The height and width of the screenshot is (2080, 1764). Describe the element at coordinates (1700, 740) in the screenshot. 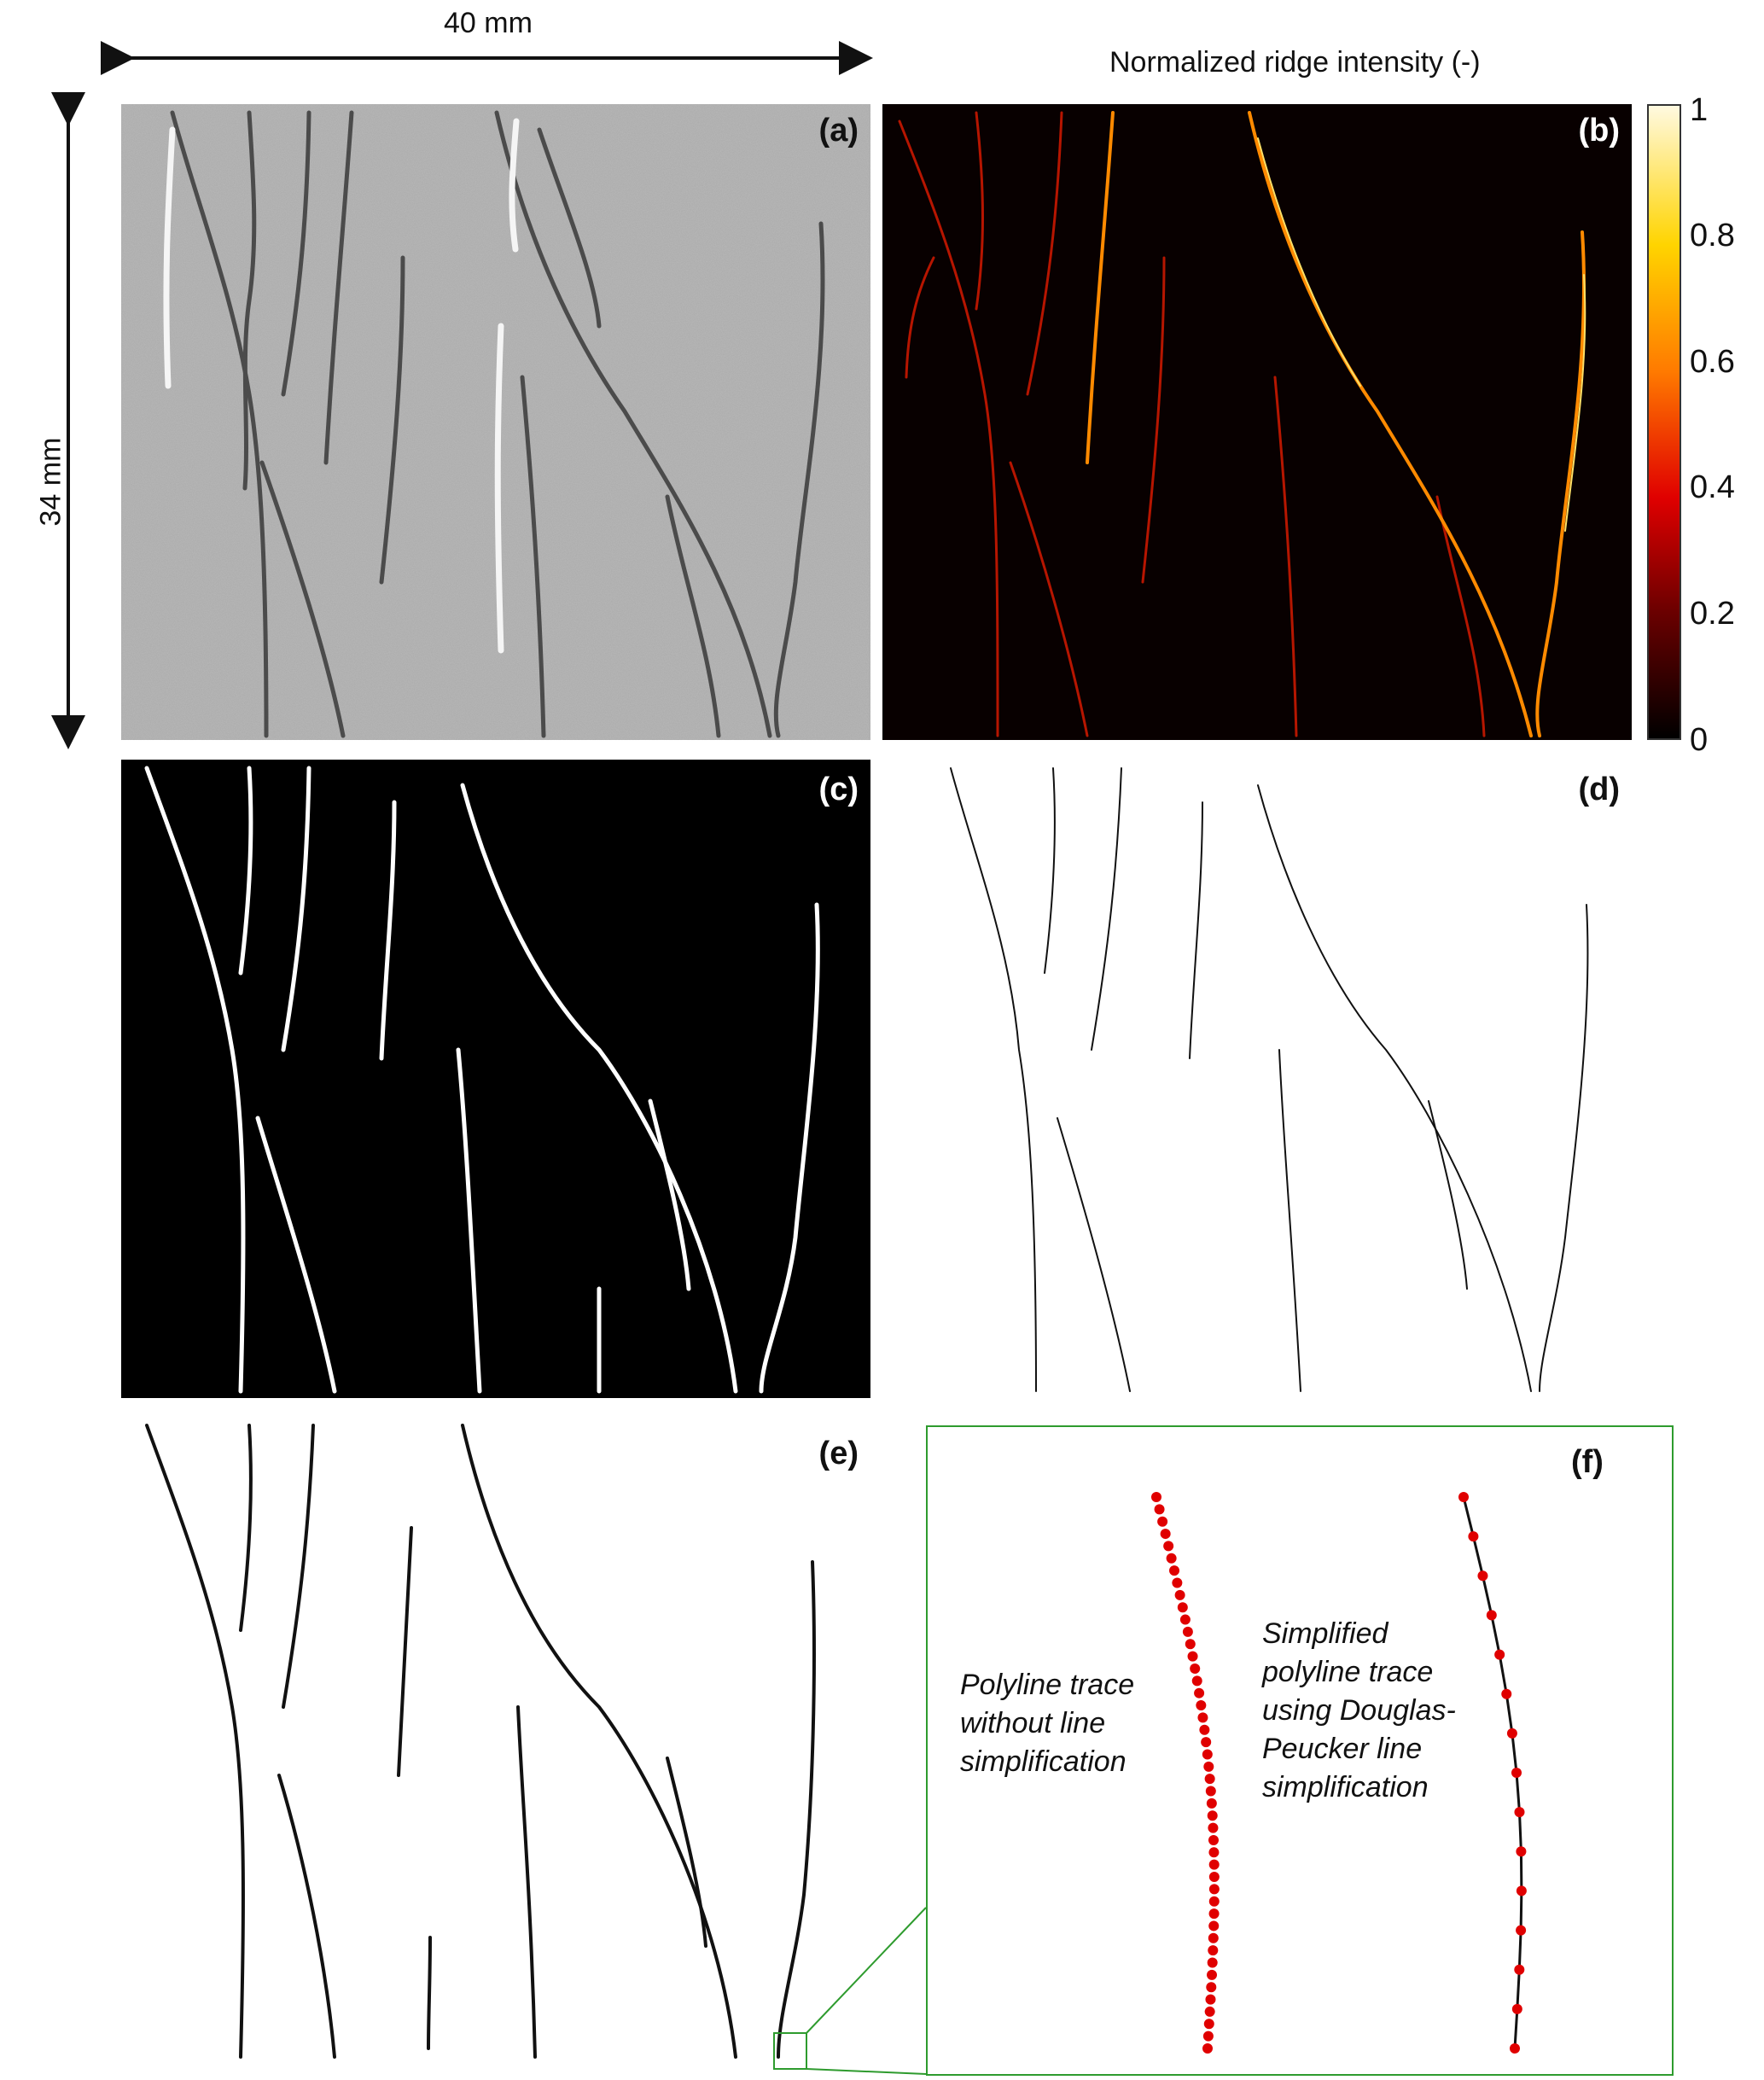

I see `colorbar-tick-0: 0` at that location.